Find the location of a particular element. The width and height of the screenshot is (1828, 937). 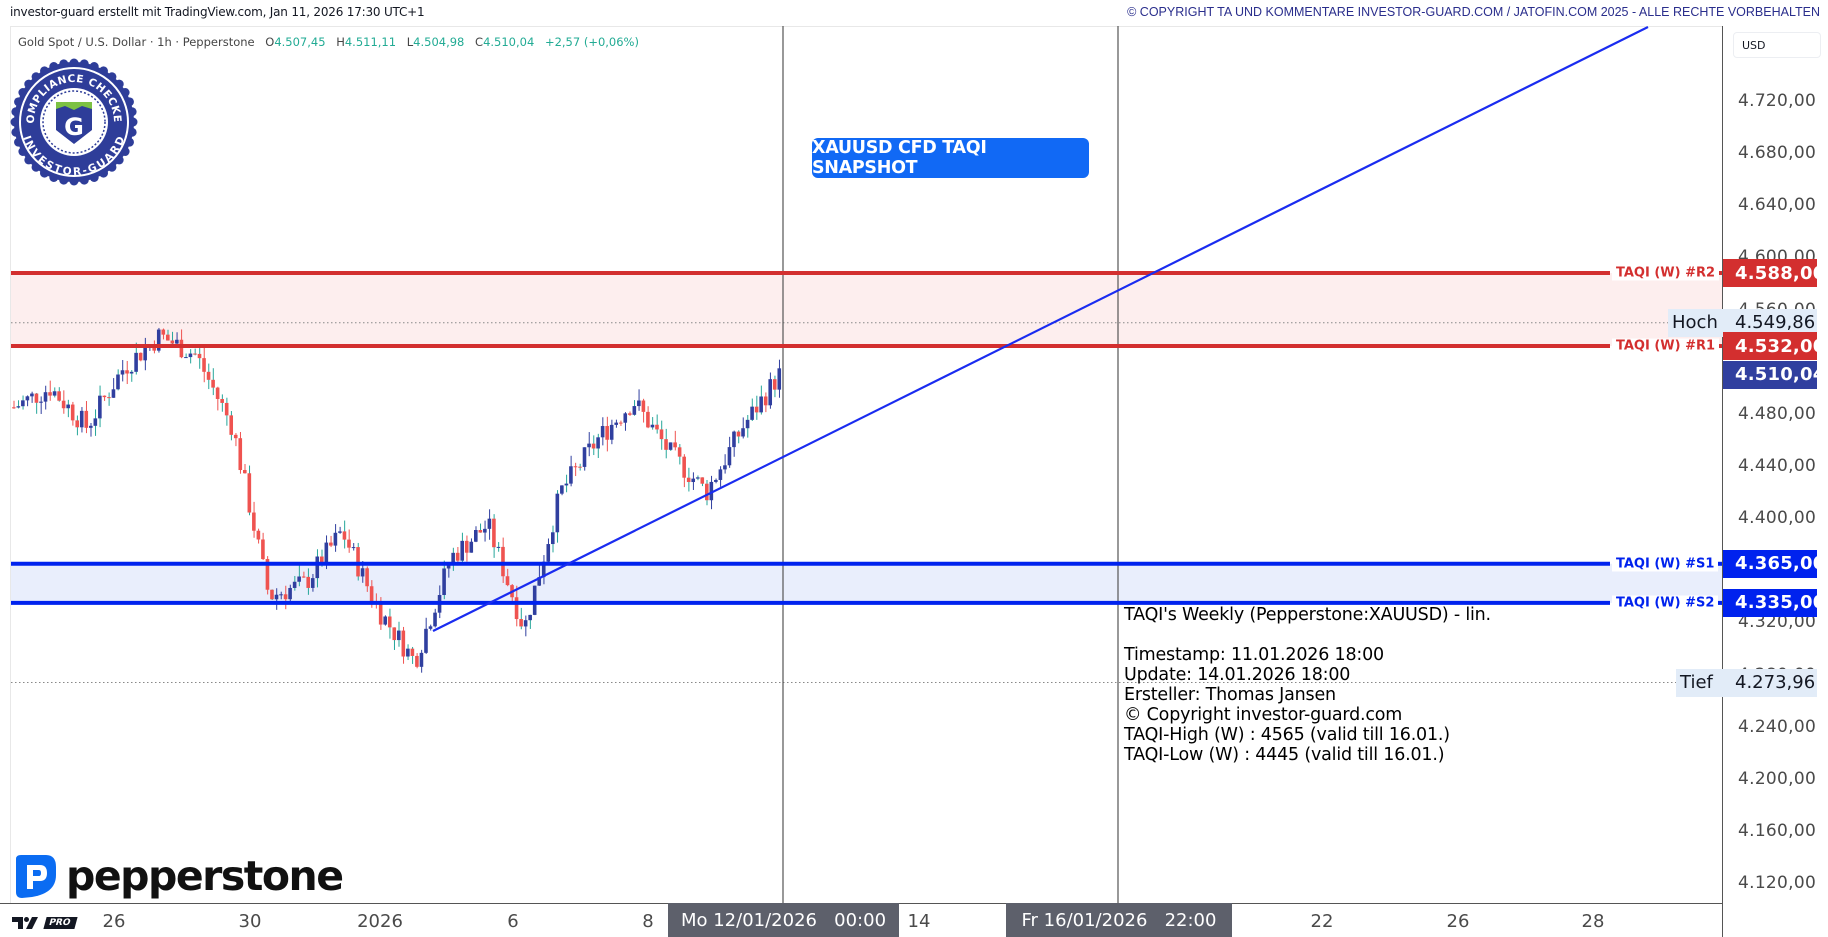

high-marker-label: Hoch is located at coordinates (1695, 323).